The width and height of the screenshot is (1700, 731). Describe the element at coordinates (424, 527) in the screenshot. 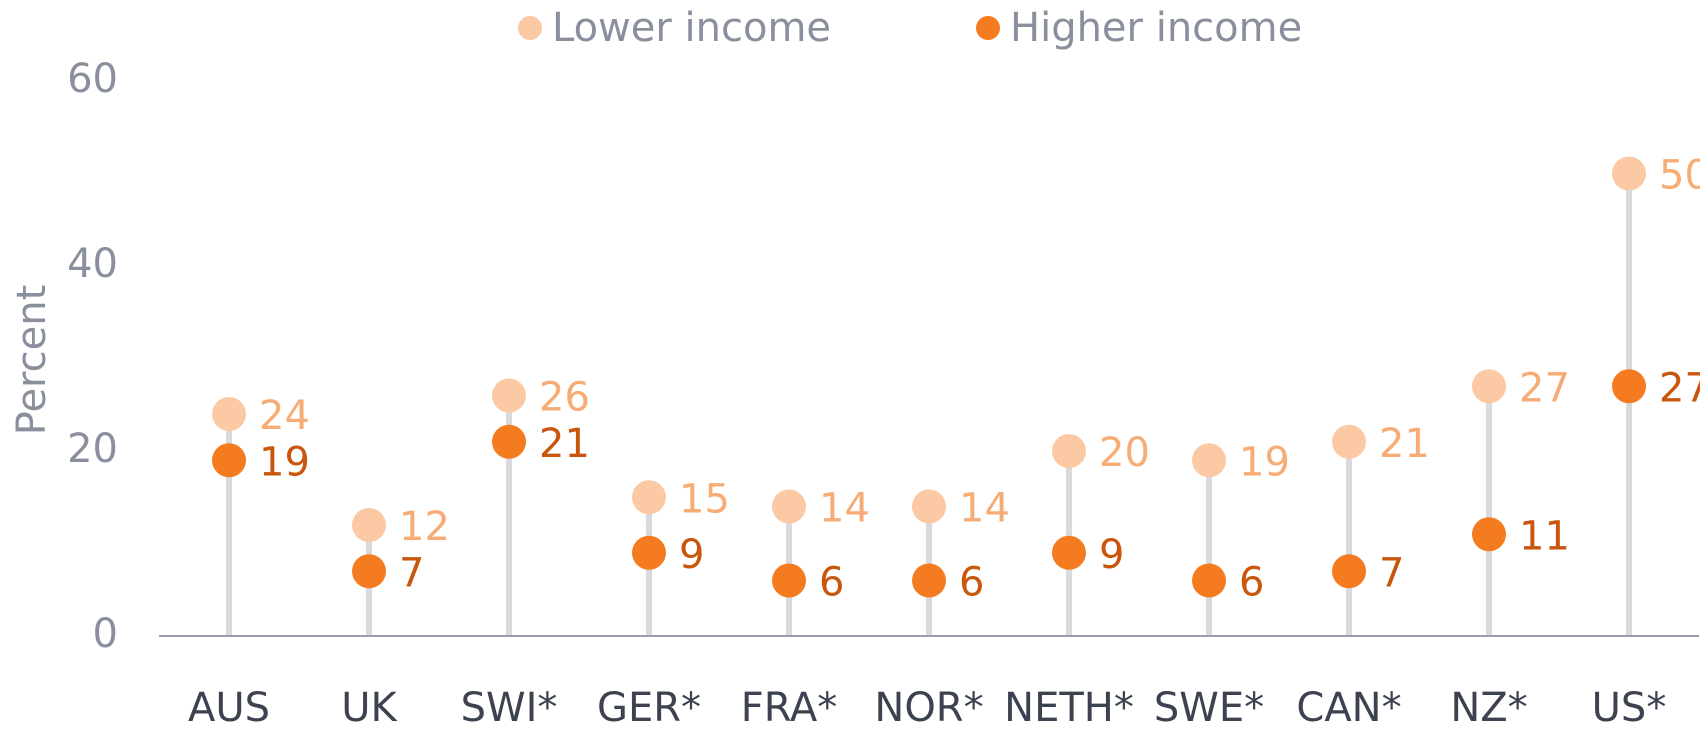

I see `data-label: 12` at that location.